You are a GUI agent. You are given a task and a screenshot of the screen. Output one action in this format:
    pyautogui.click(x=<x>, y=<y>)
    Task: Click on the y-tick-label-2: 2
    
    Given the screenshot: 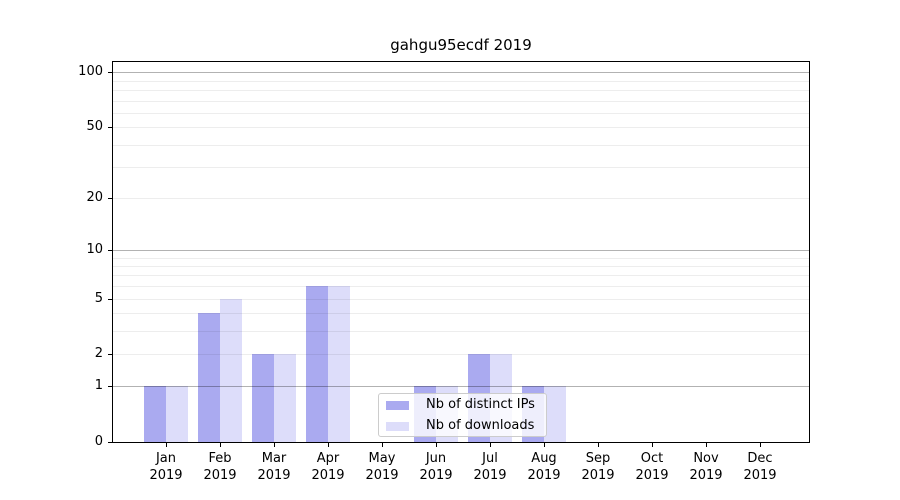 What is the action you would take?
    pyautogui.click(x=98, y=354)
    